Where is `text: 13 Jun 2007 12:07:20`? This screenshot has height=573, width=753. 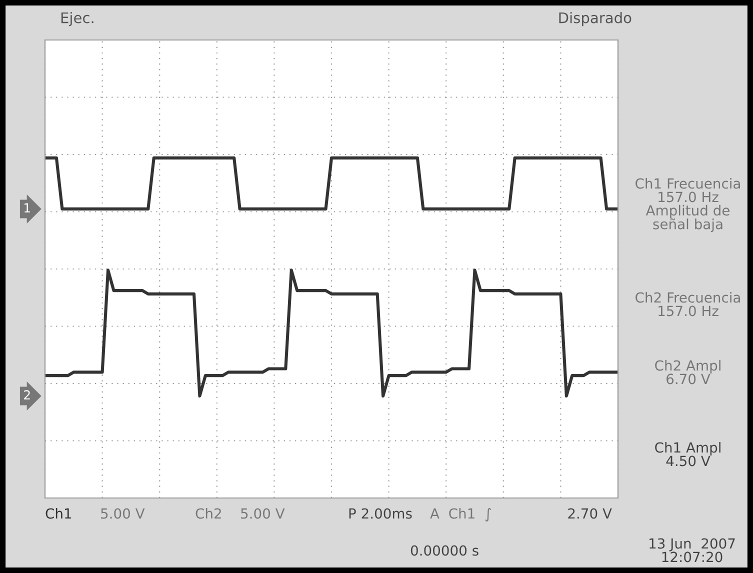
text: 13 Jun 2007 12:07:20 is located at coordinates (692, 550).